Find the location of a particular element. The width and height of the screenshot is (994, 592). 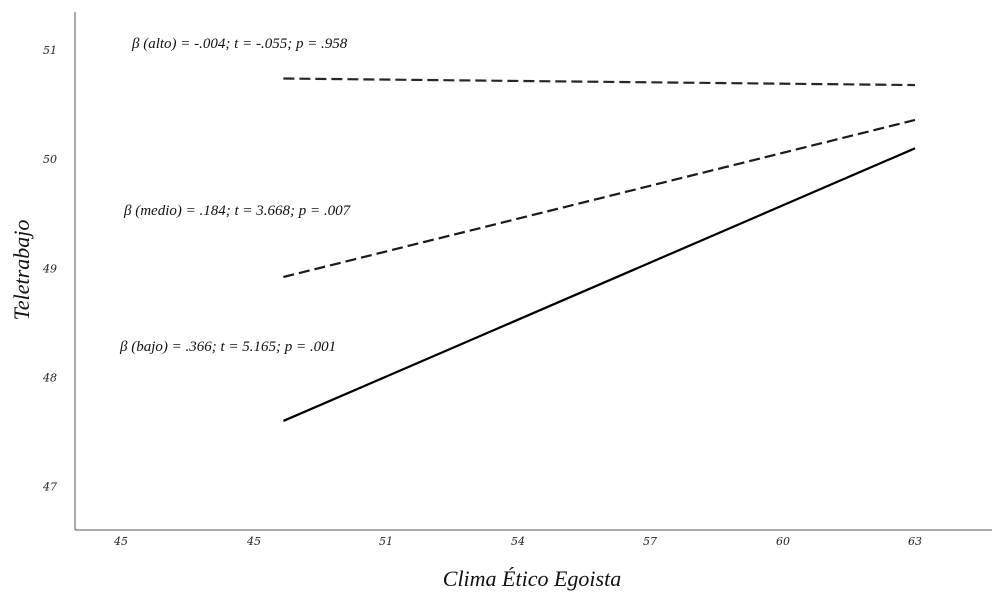

y-axis-title: Teletrabajo is located at coordinates (21, 270).